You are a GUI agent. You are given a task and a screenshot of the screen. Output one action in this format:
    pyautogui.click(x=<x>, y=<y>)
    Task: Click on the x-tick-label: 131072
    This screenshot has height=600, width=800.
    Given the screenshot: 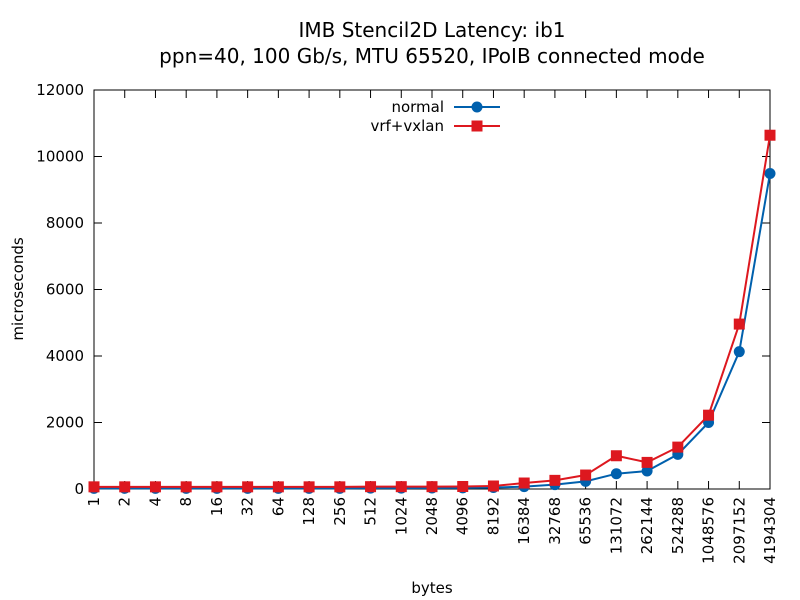 What is the action you would take?
    pyautogui.click(x=616, y=525)
    